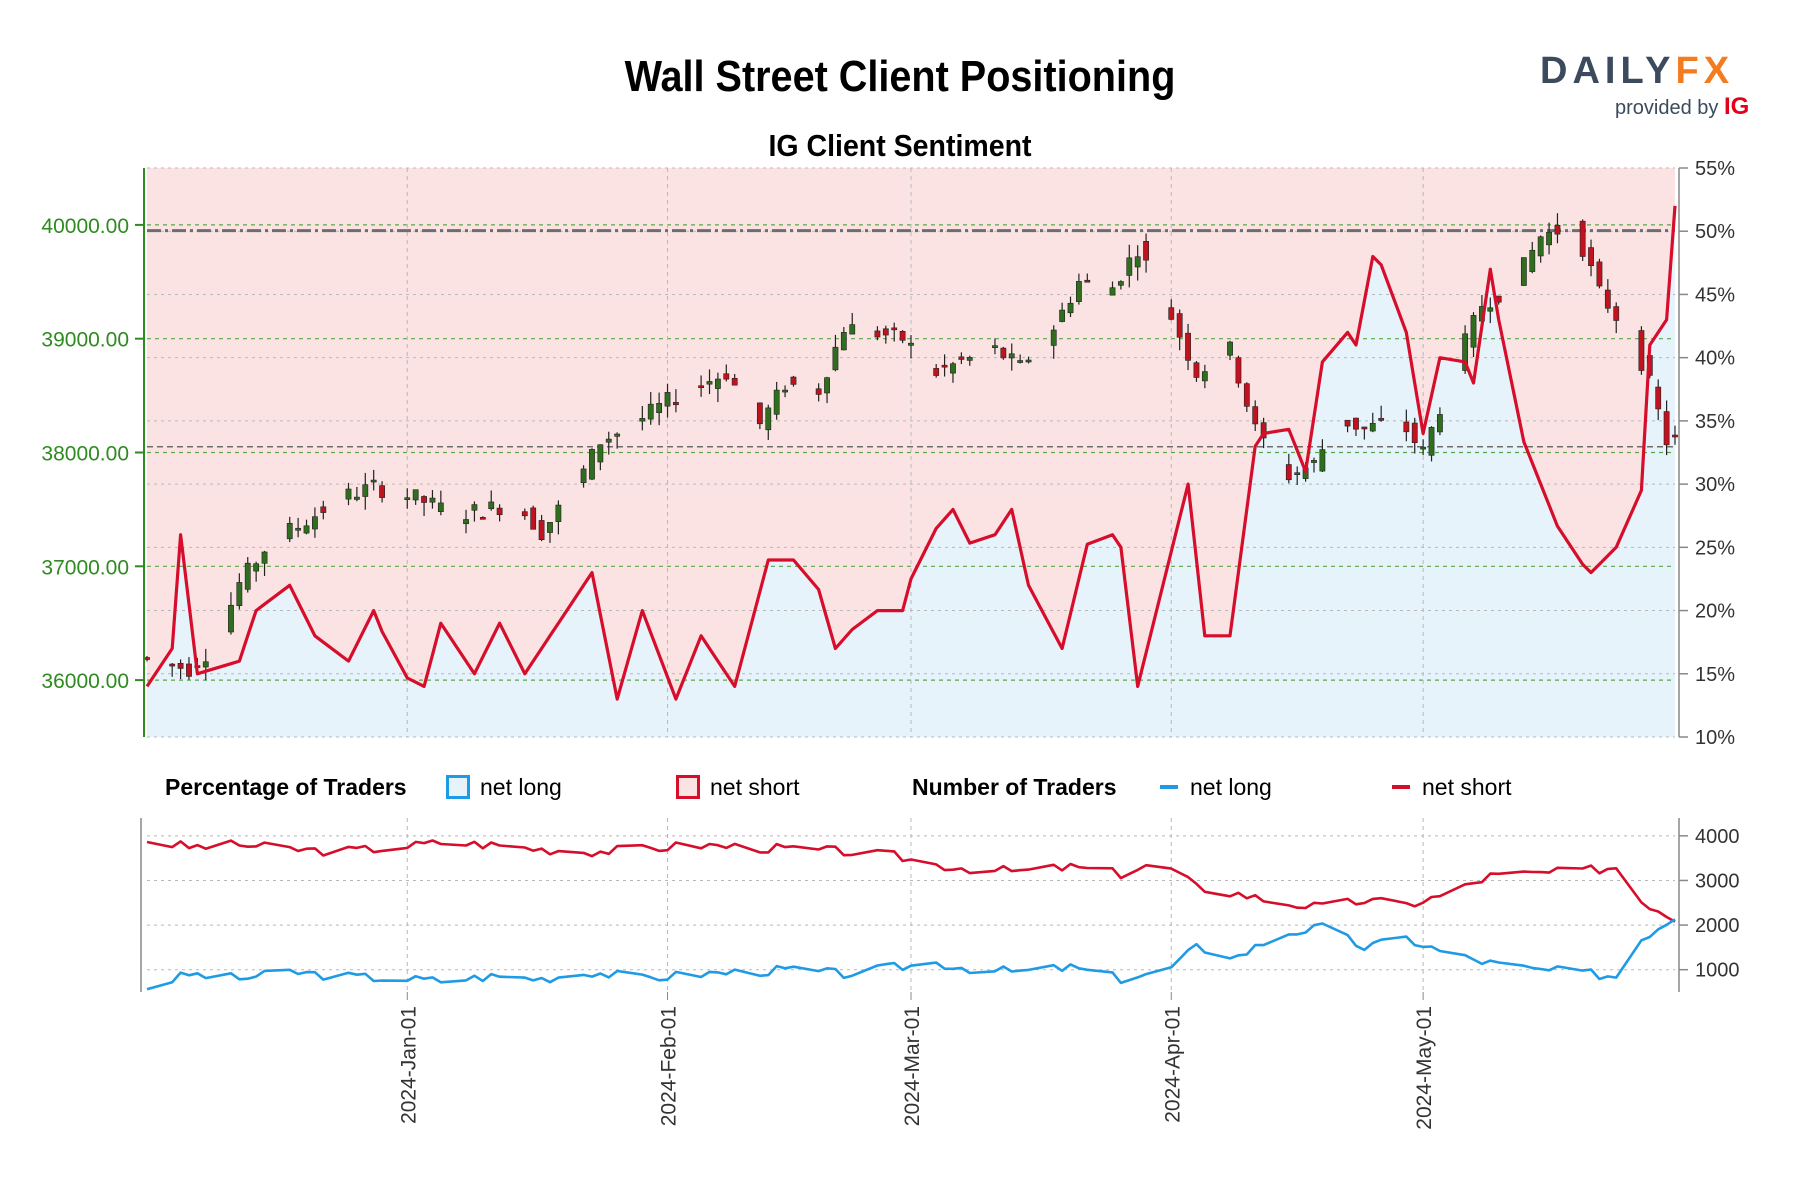 This screenshot has width=1800, height=1200. I want to click on num-short-line, so click(911, 881).